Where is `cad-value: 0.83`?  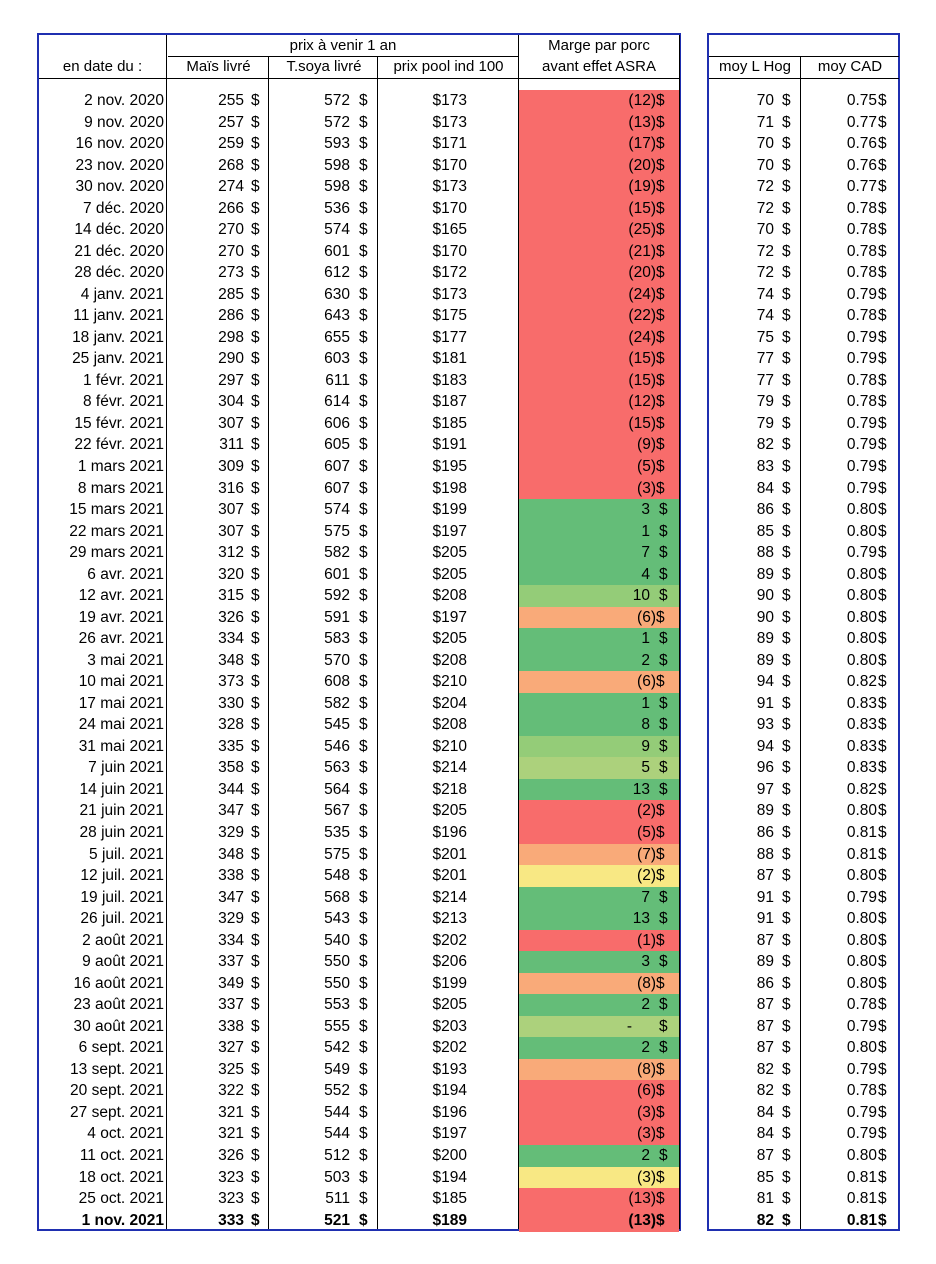
cad-value: 0.83 is located at coordinates (861, 768).